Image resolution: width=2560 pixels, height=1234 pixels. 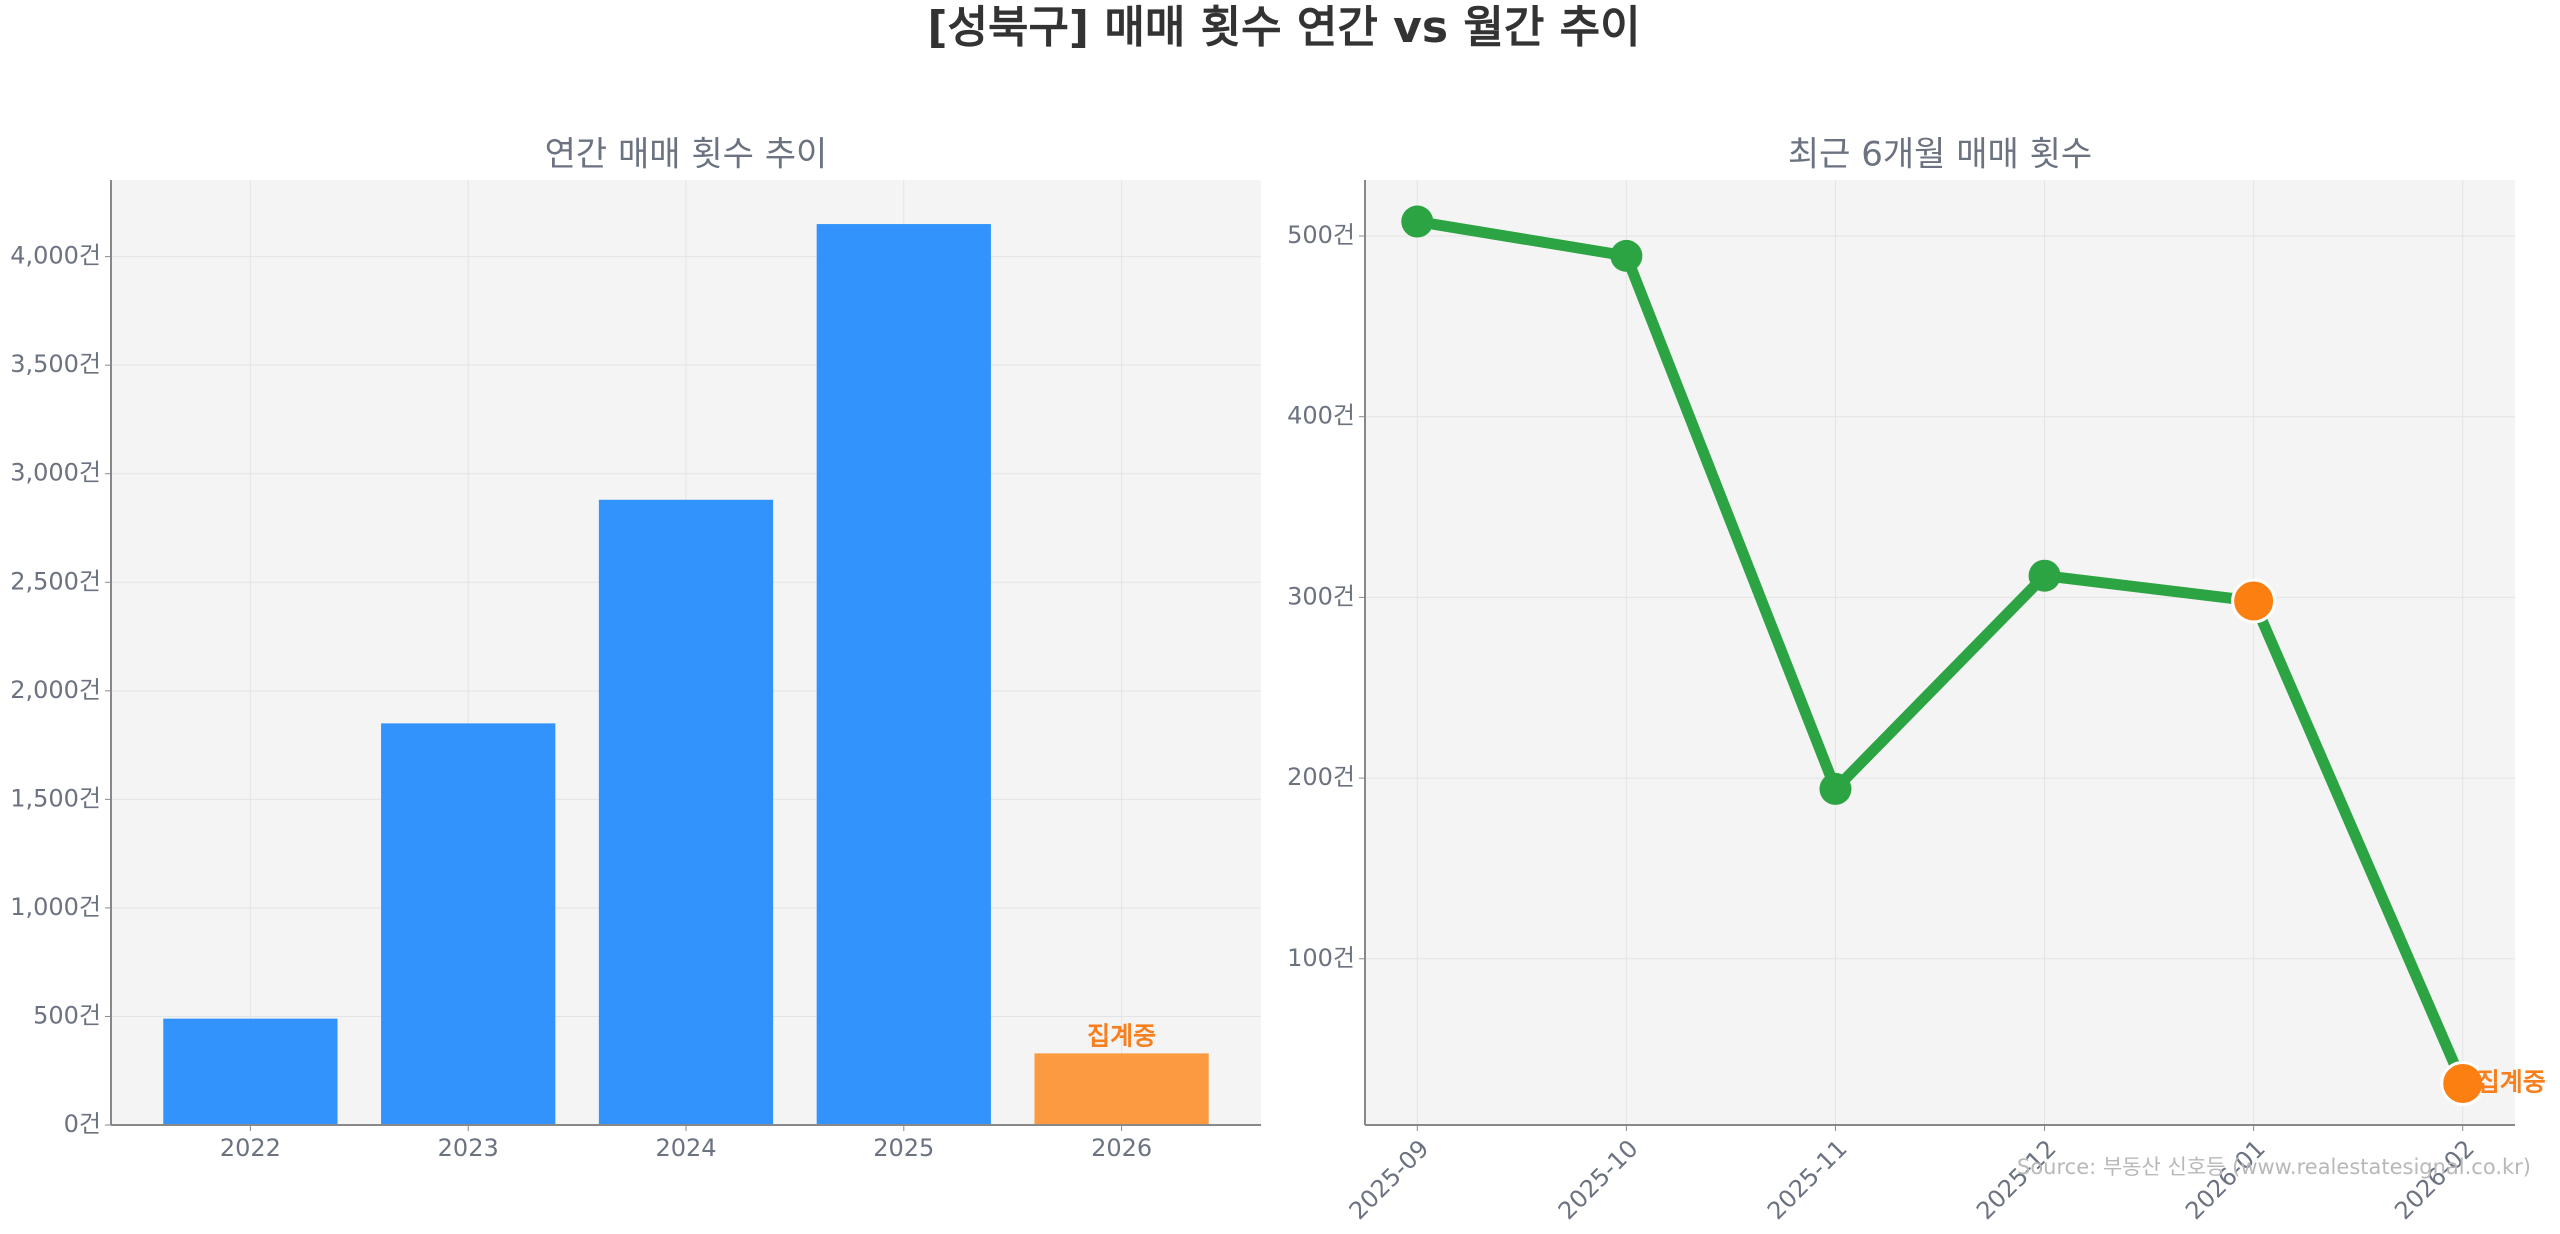 What do you see at coordinates (686, 155) in the screenshot?
I see `chart-title: 연간 매매 횟수 추이` at bounding box center [686, 155].